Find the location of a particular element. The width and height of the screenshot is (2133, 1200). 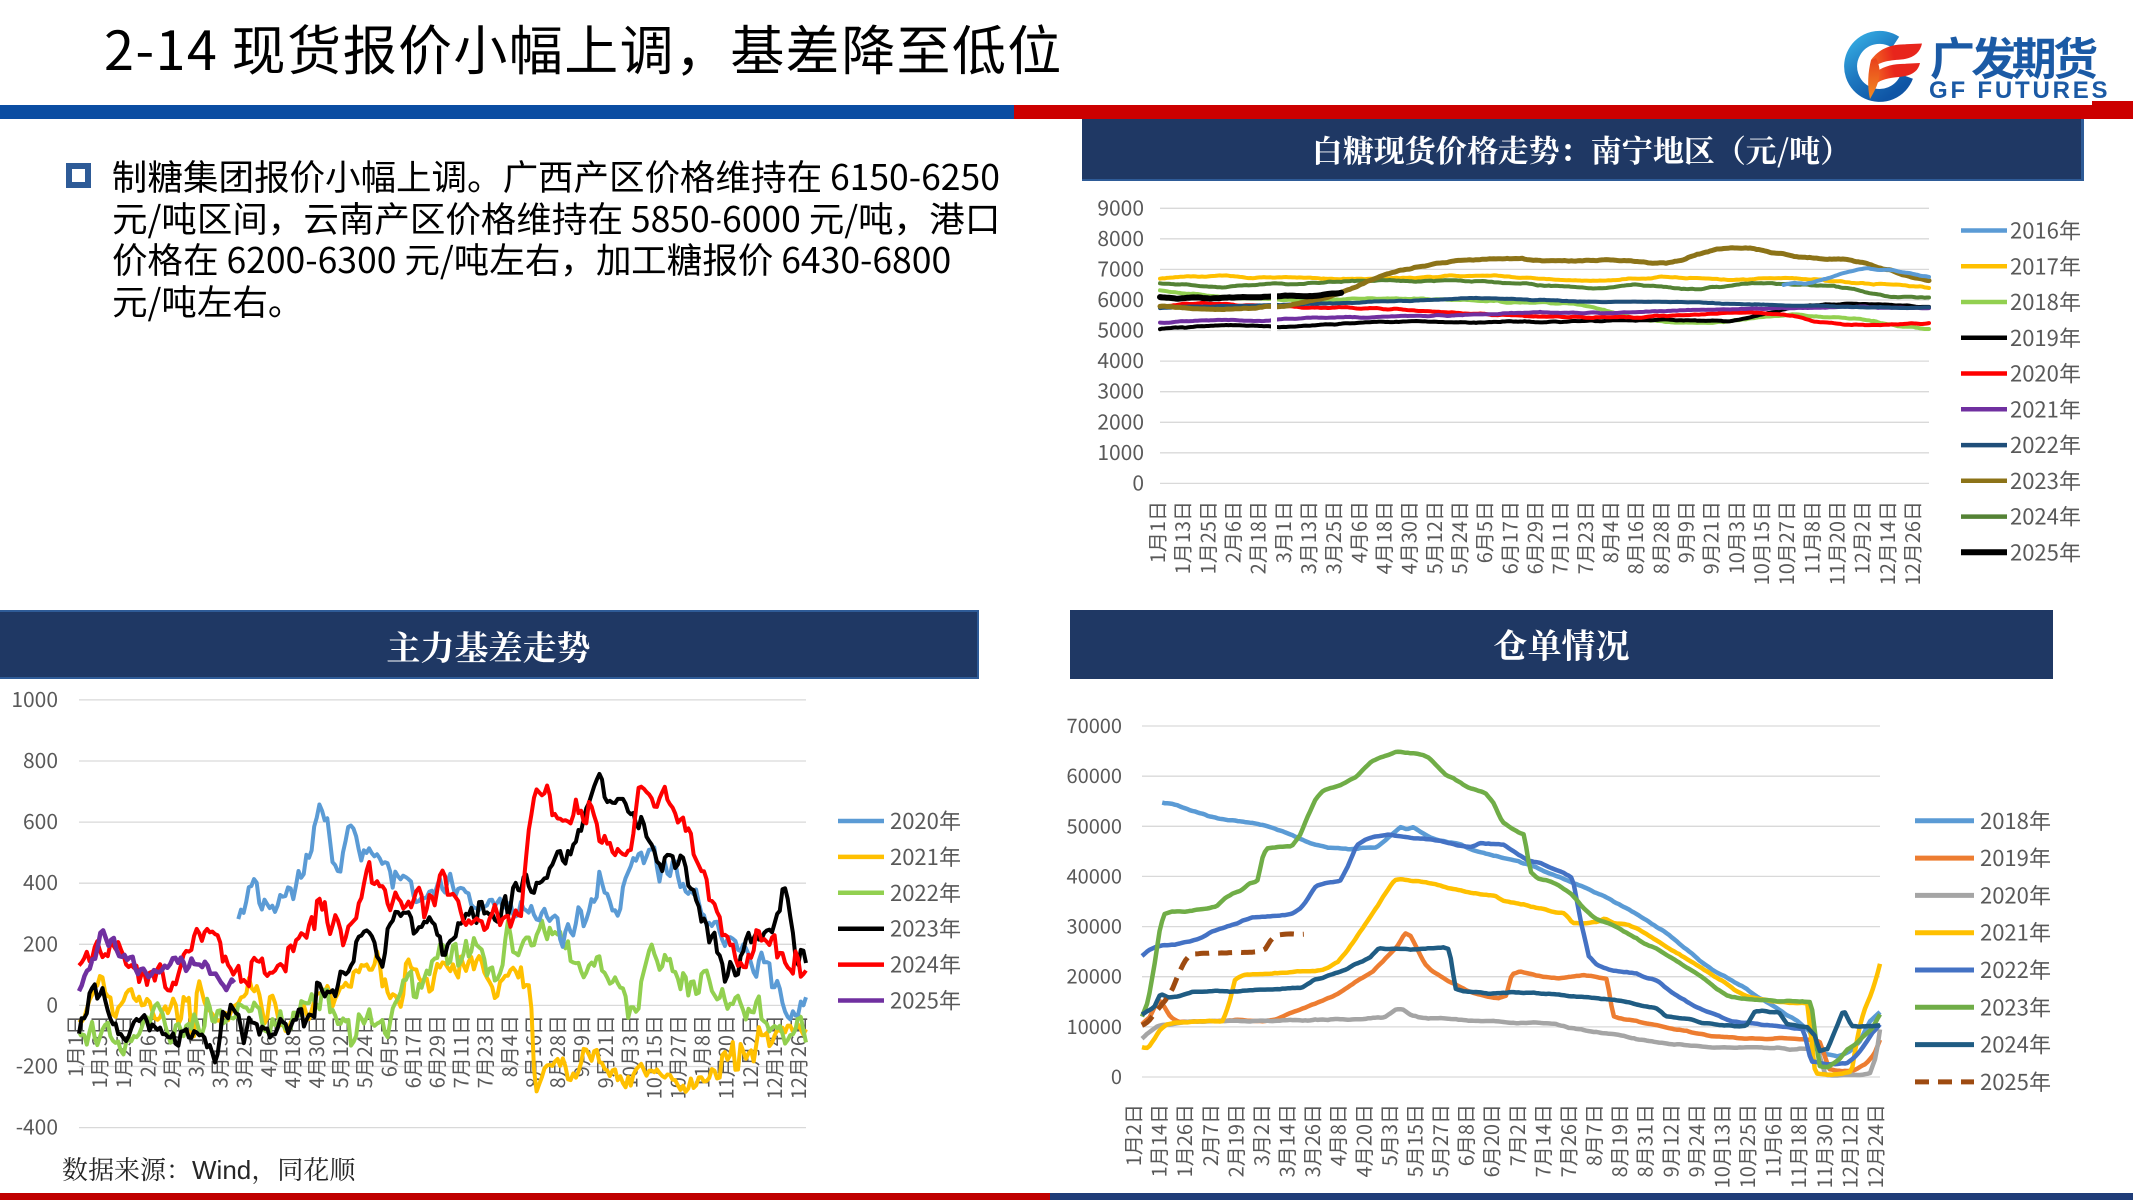

svg-text: 1月2日 is located at coordinates (1132, 1135).